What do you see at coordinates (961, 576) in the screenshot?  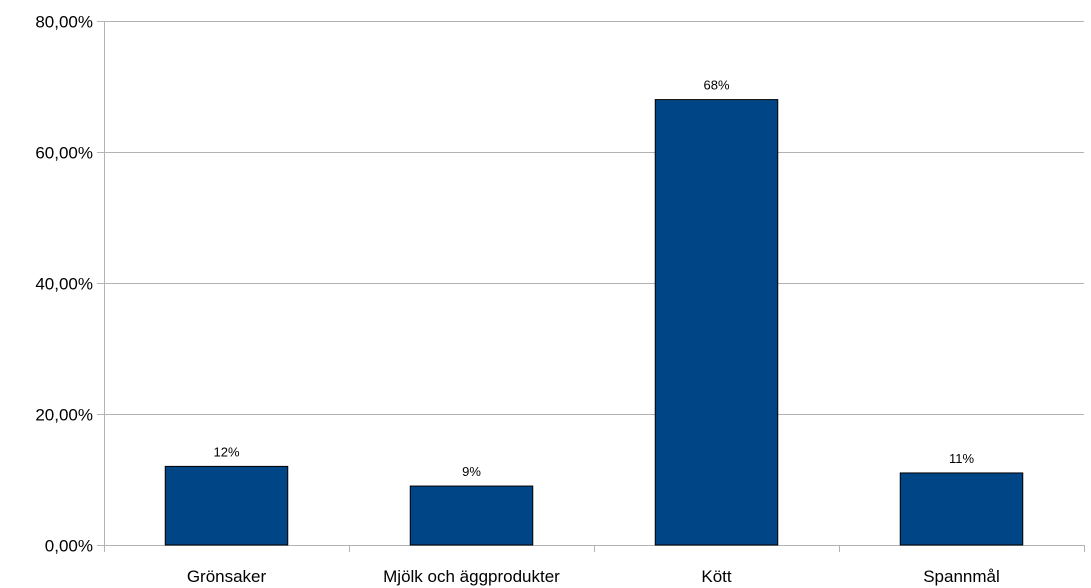 I see `x-category-label: Spannmål` at bounding box center [961, 576].